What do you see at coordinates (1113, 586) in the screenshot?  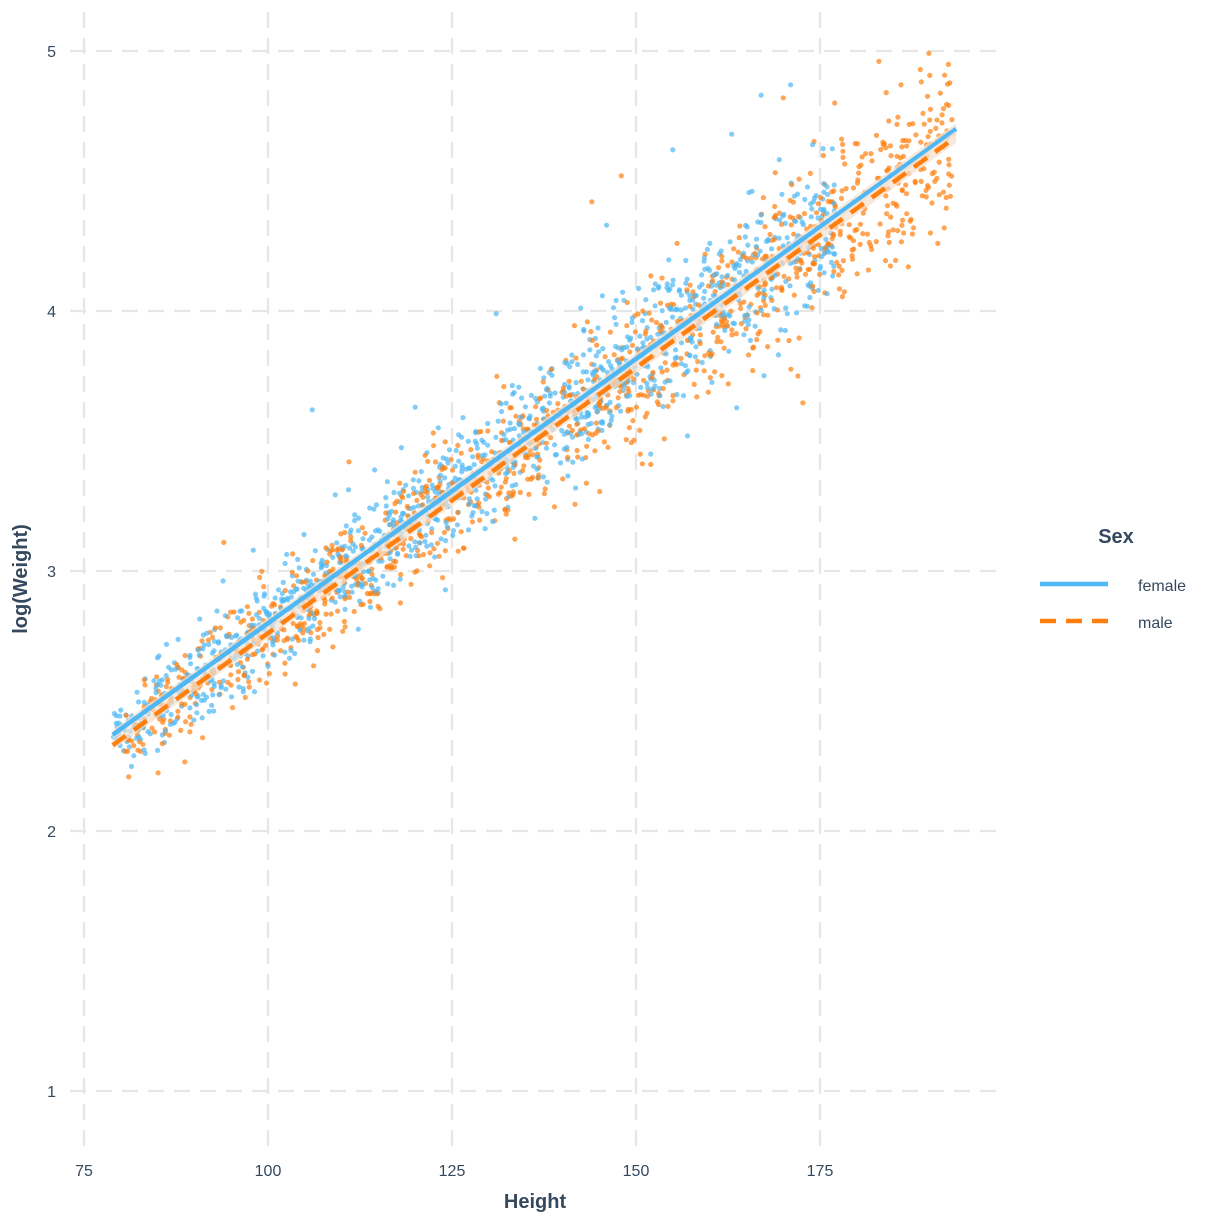 I see `legend-item-female: female` at bounding box center [1113, 586].